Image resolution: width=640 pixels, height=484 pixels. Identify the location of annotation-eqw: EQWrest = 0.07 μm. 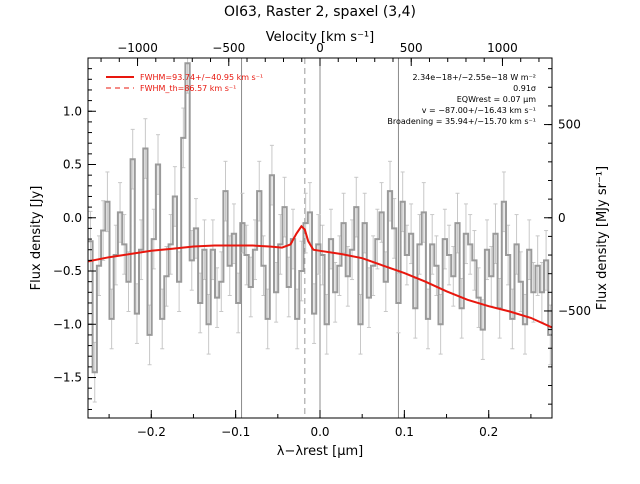
(496, 99).